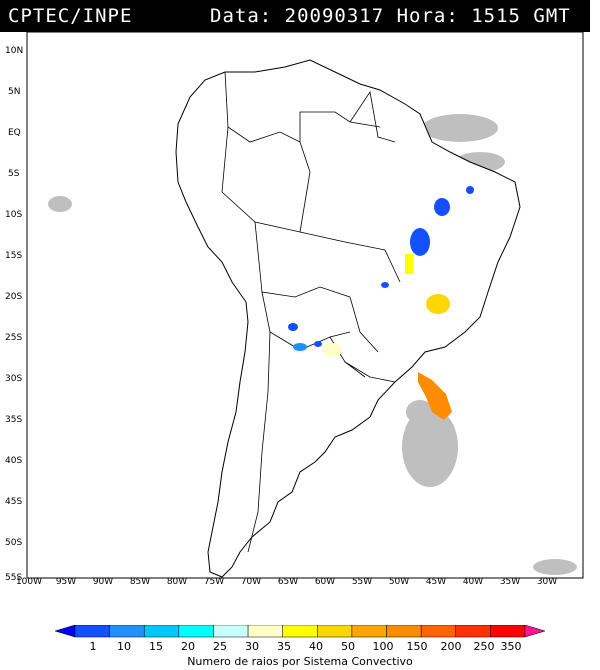 The image size is (600, 670). Describe the element at coordinates (13, 215) in the screenshot. I see `lat-label: 10S` at that location.